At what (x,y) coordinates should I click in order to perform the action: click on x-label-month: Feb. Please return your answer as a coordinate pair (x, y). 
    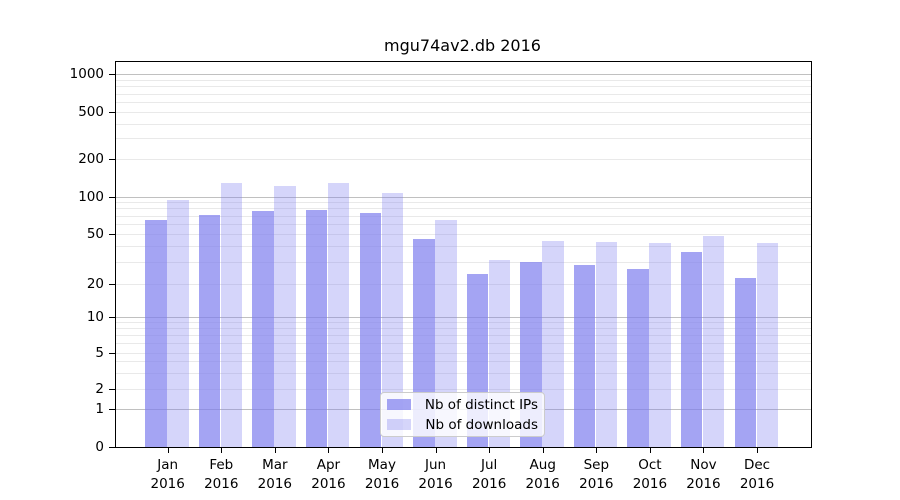
    Looking at the image, I should click on (221, 465).